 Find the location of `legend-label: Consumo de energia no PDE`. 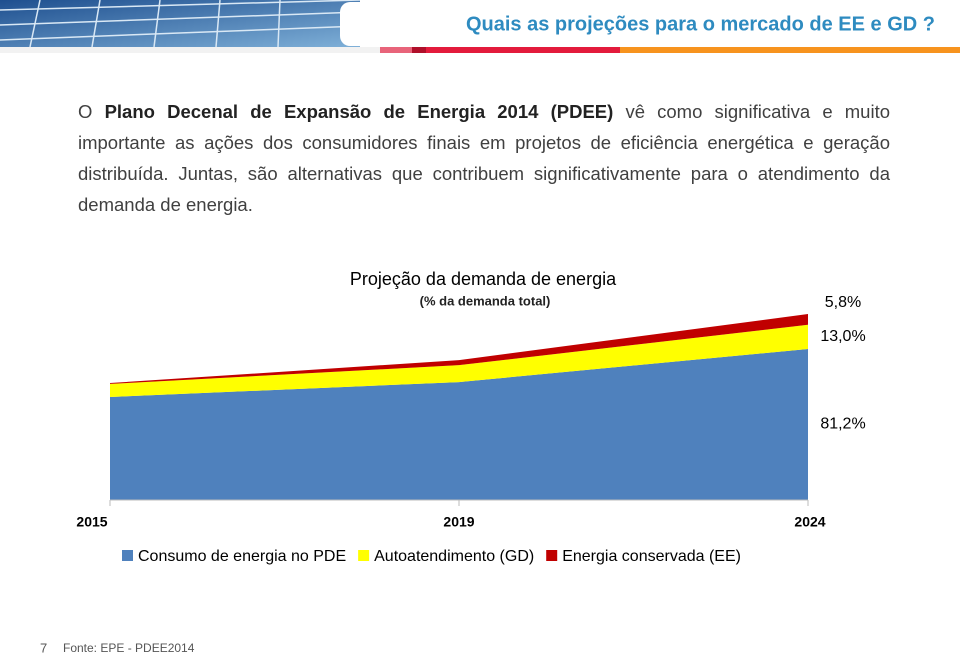

legend-label: Consumo de energia no PDE is located at coordinates (242, 556).